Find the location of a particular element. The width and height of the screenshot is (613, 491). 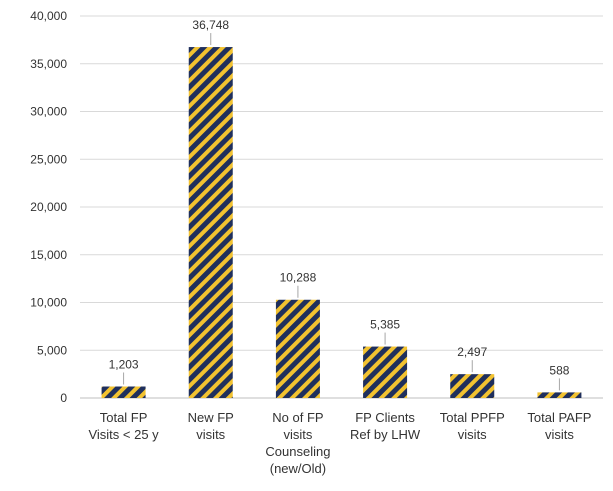

data-label: 588 is located at coordinates (559, 370).